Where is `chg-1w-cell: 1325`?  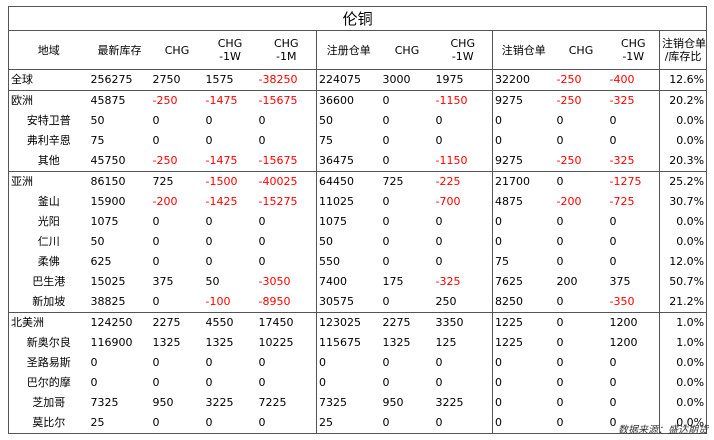
chg-1w-cell: 1325 is located at coordinates (219, 342).